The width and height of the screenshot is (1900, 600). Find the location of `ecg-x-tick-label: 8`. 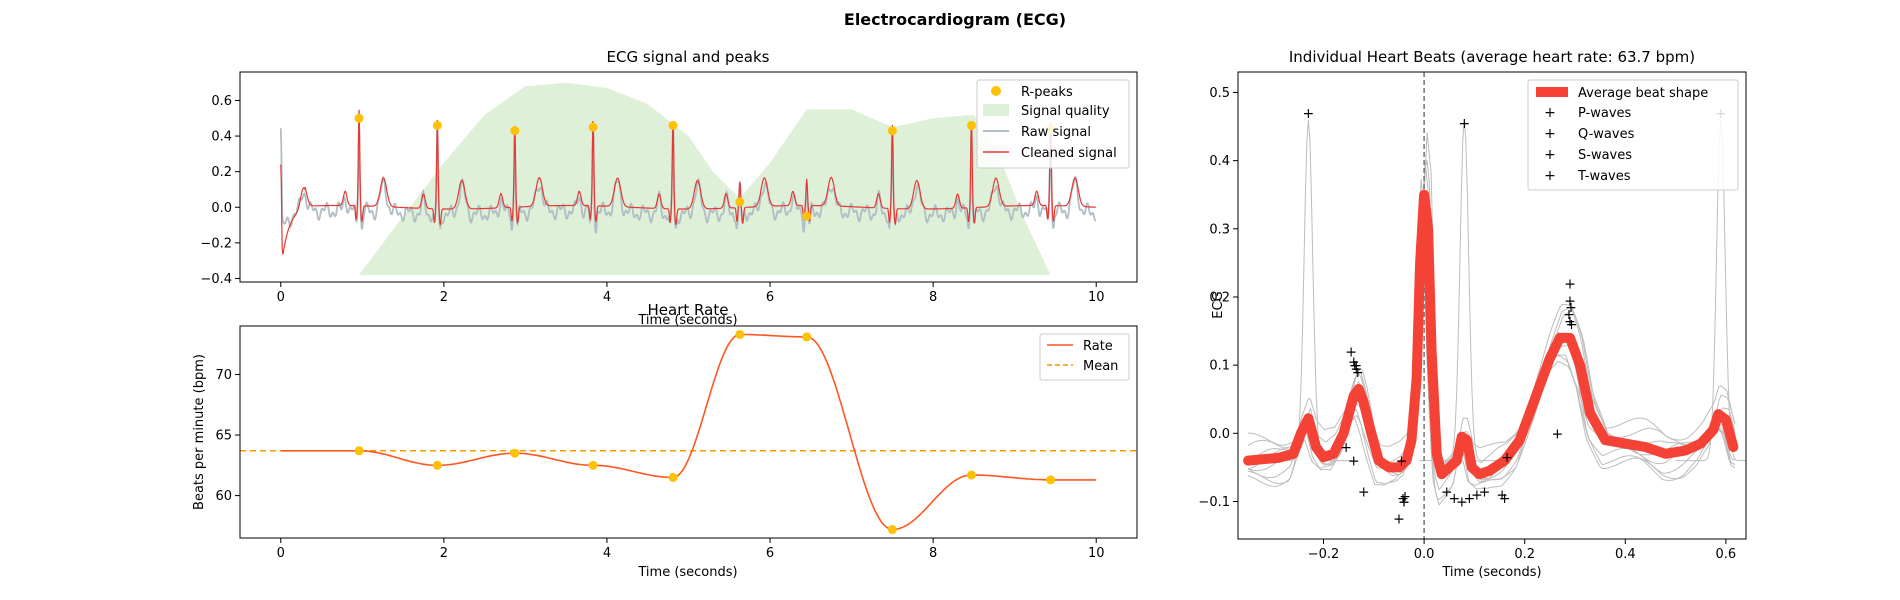

ecg-x-tick-label: 8 is located at coordinates (933, 297).